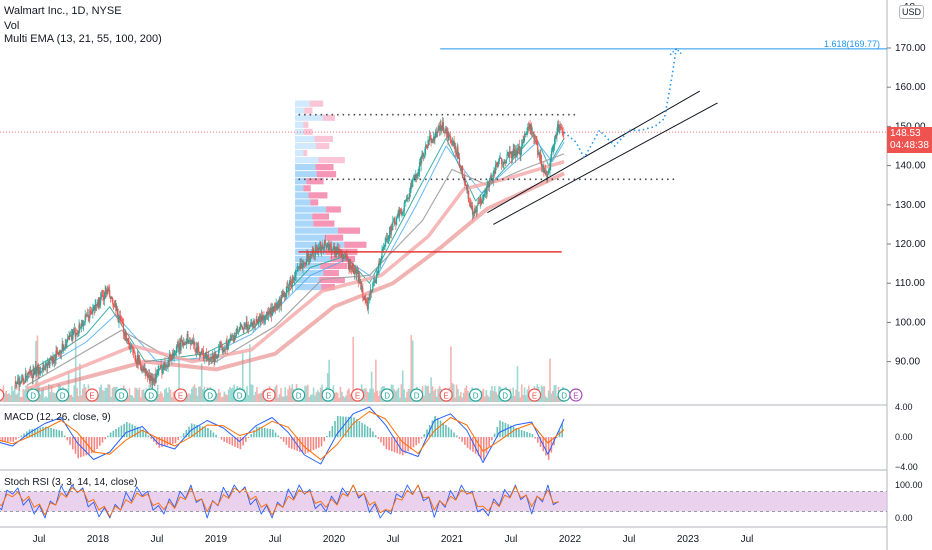 Image resolution: width=932 pixels, height=550 pixels. What do you see at coordinates (12, 26) in the screenshot?
I see `volume-legend: Vol` at bounding box center [12, 26].